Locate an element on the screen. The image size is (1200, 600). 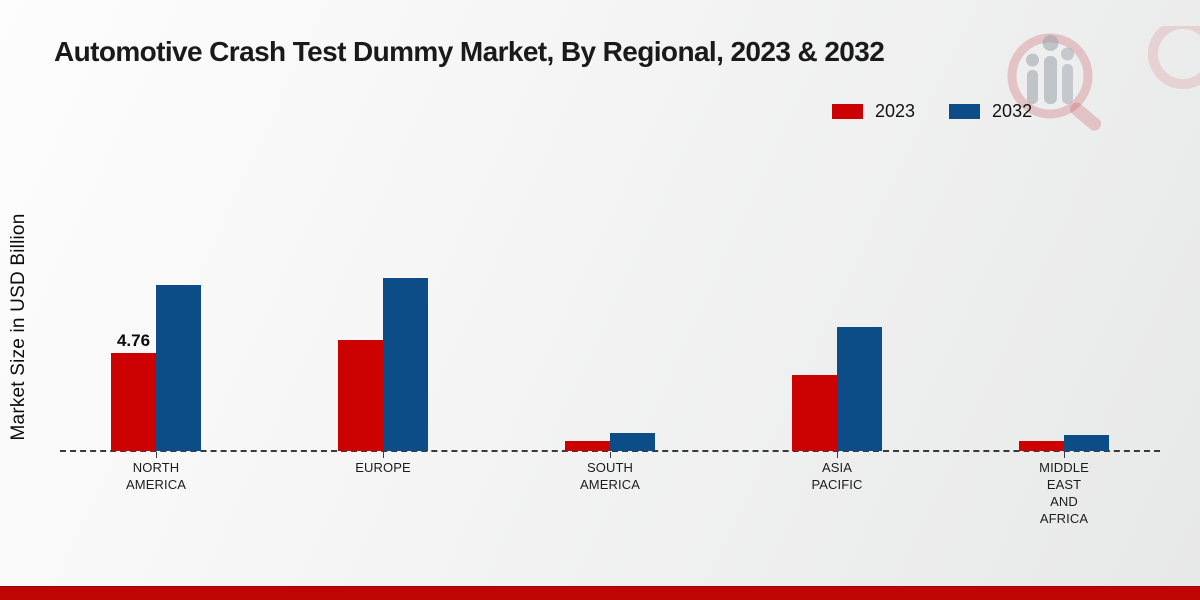
category-label-middle-east-and-africa: MIDDLE EAST AND AFRICA is located at coordinates (1064, 493).